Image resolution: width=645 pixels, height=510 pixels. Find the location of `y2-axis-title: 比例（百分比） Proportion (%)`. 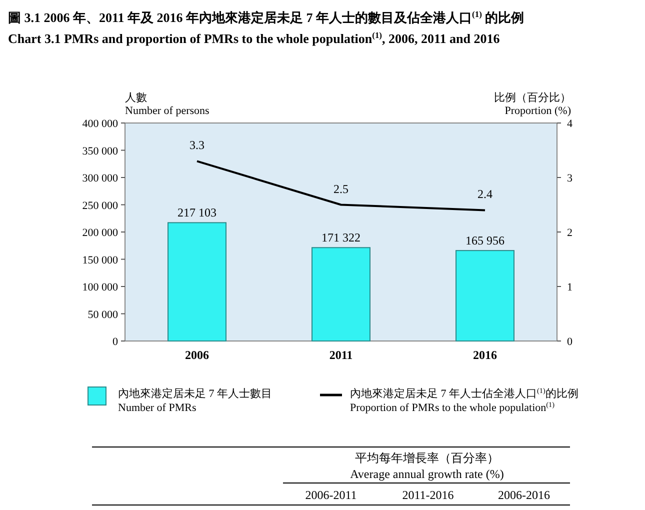

y2-axis-title: 比例（百分比） Proportion (%) is located at coordinates (533, 104).